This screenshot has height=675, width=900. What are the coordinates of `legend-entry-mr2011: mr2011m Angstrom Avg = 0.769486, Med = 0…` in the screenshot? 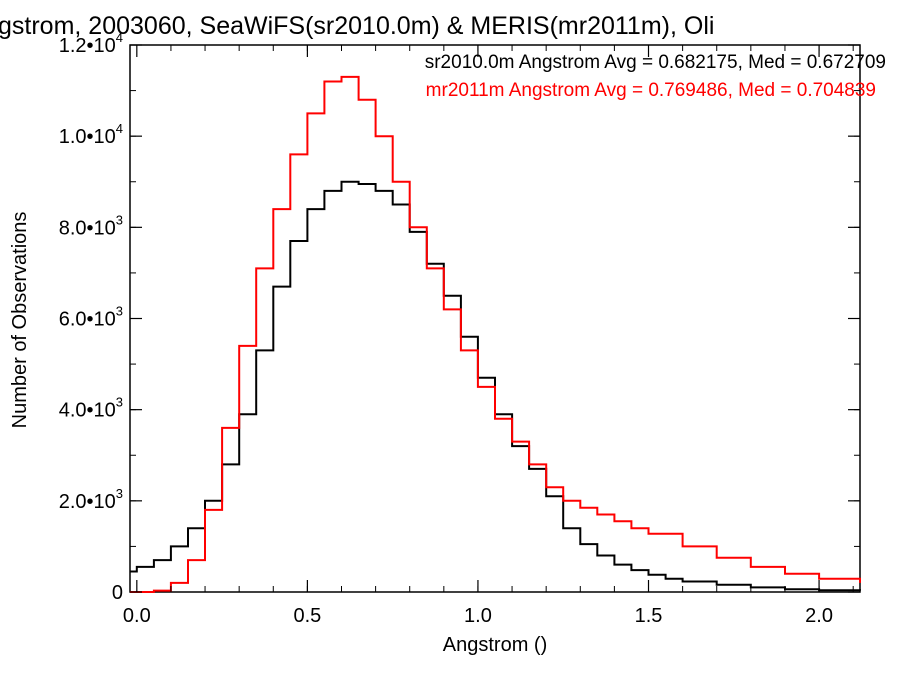 It's located at (651, 90).